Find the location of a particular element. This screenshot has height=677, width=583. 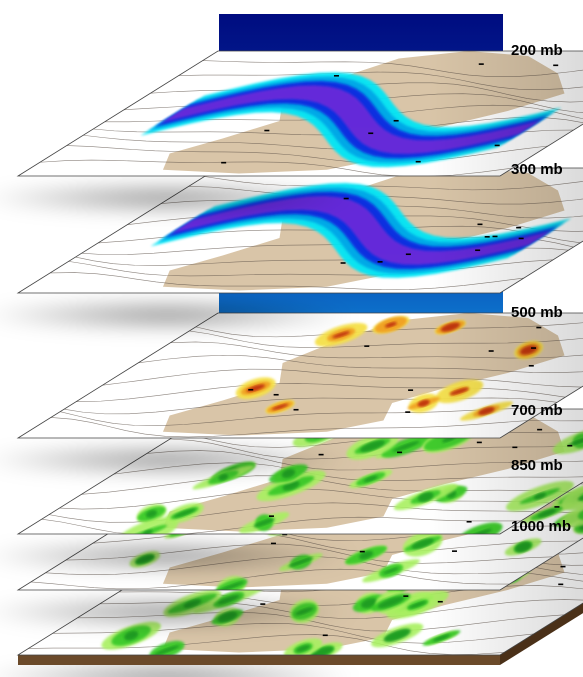

ground-front is located at coordinates (259, 660).